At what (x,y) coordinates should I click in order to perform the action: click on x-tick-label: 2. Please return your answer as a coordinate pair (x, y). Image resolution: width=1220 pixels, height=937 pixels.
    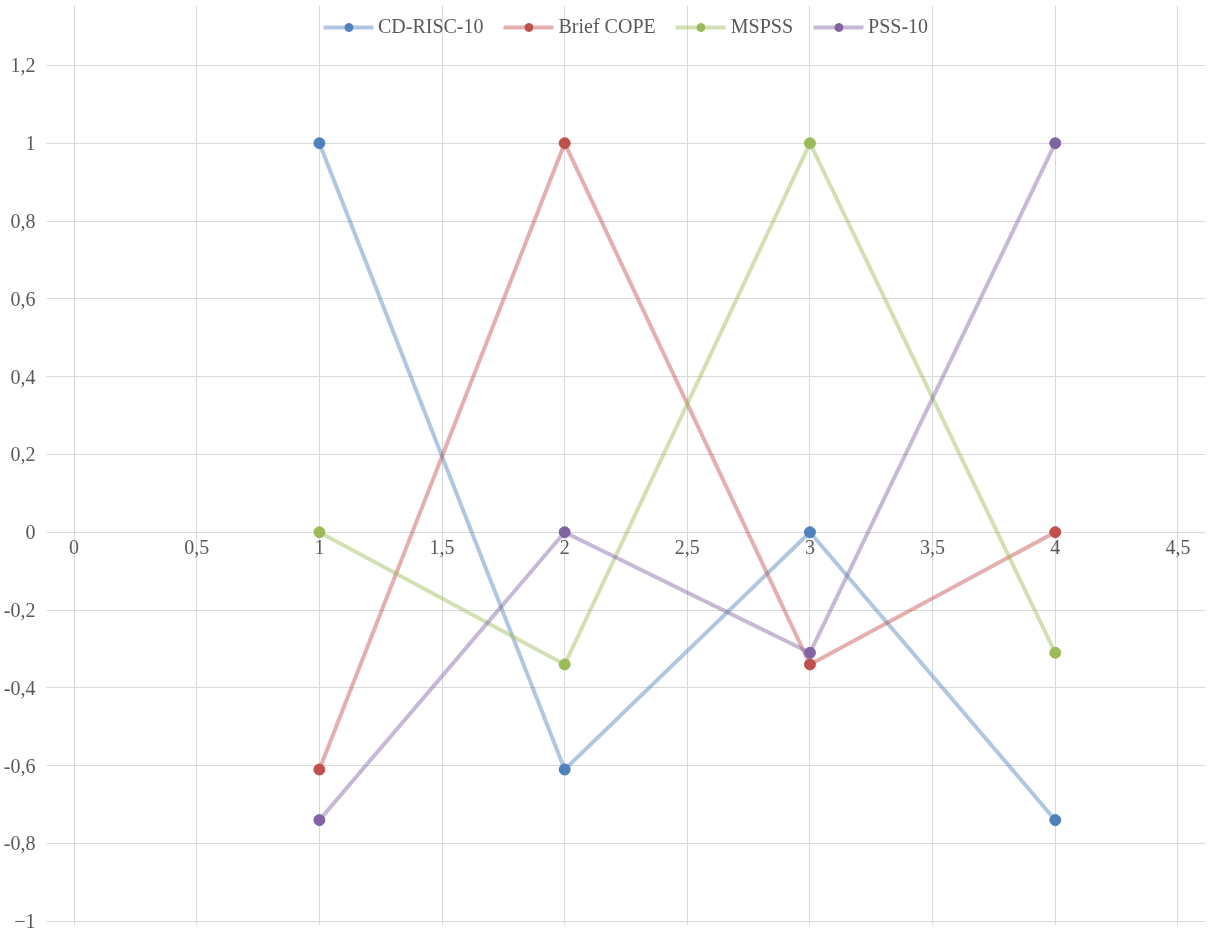
    Looking at the image, I should click on (564, 547).